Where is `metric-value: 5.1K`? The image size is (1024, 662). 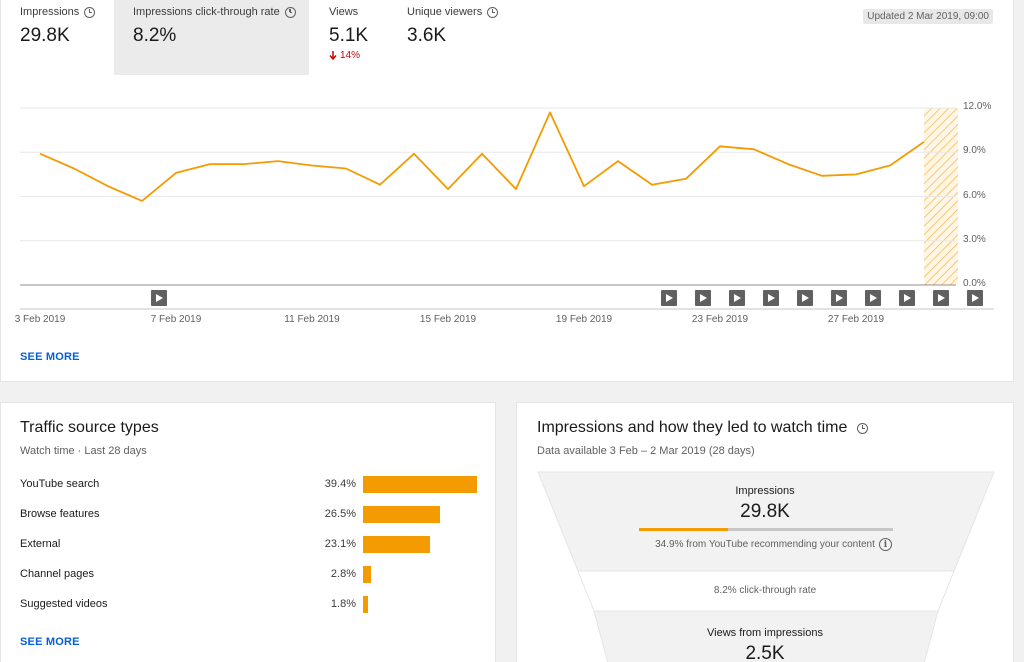 metric-value: 5.1K is located at coordinates (349, 35).